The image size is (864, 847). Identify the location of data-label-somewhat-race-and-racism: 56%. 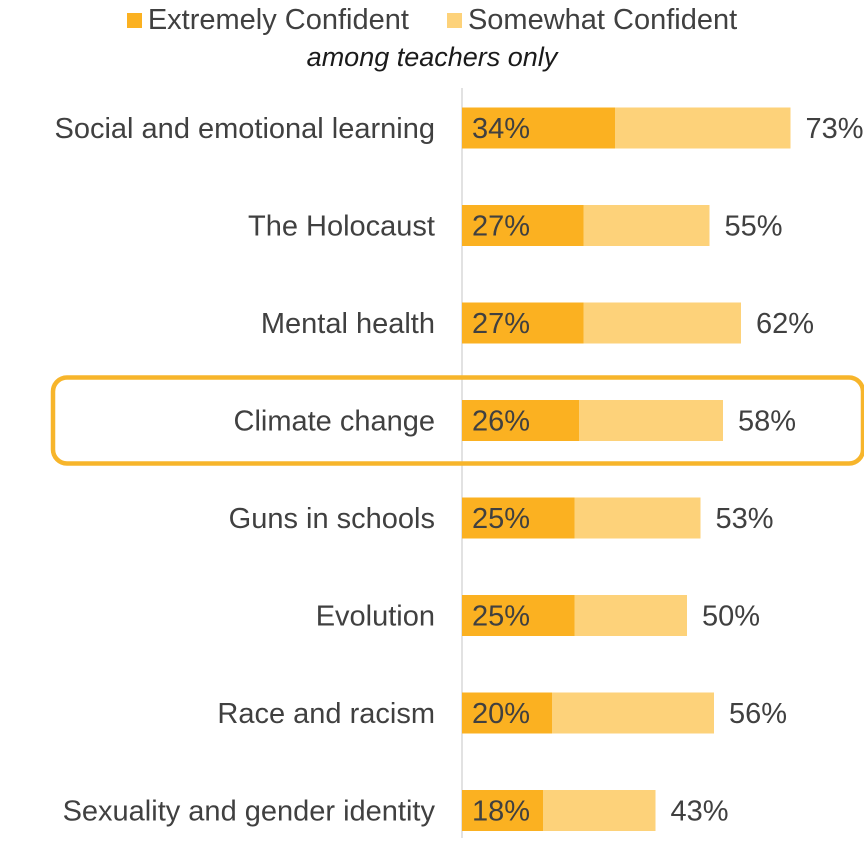
(758, 714).